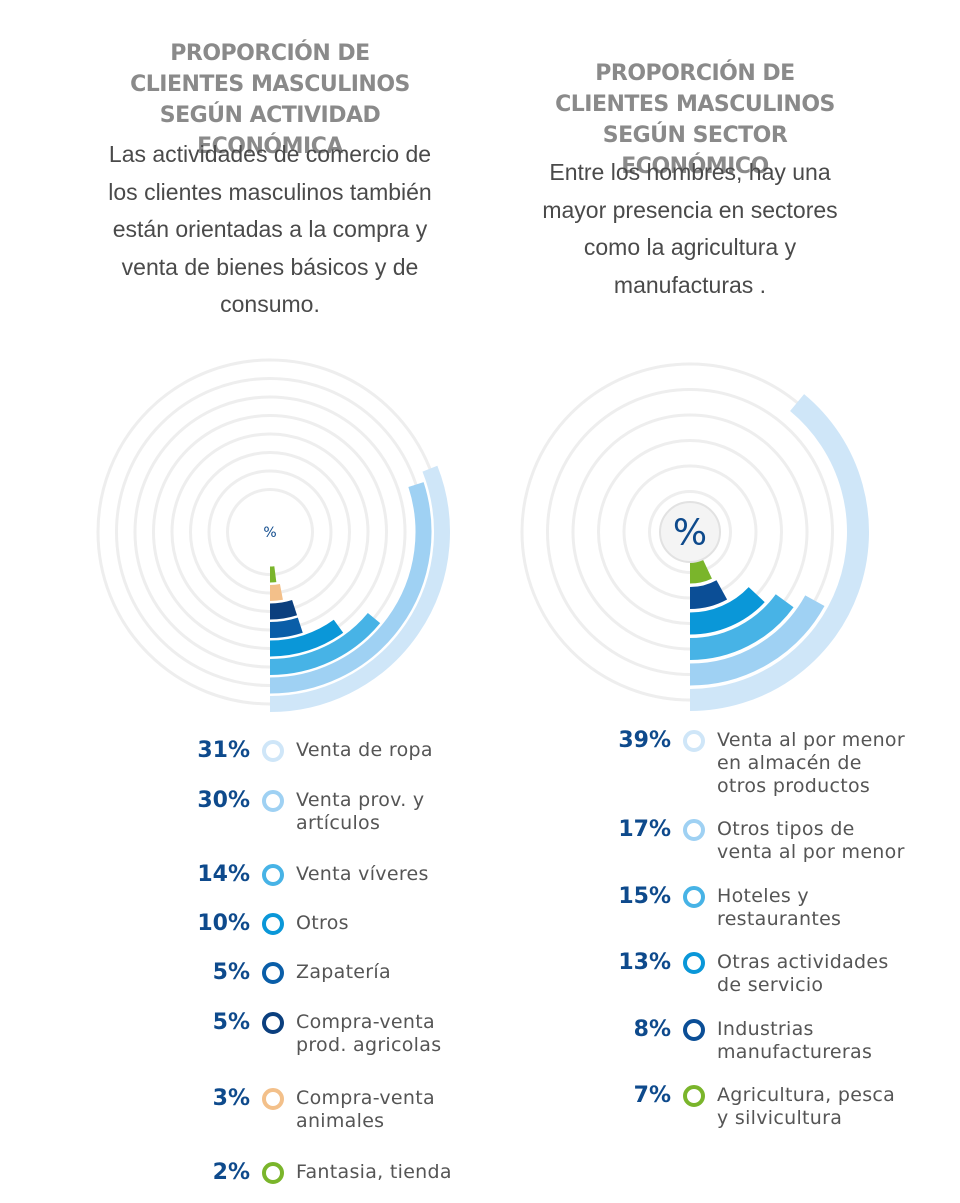 This screenshot has width=960, height=1203. I want to click on legend-item: 17% Otros tipos de venta al por menor, so click(754, 841).